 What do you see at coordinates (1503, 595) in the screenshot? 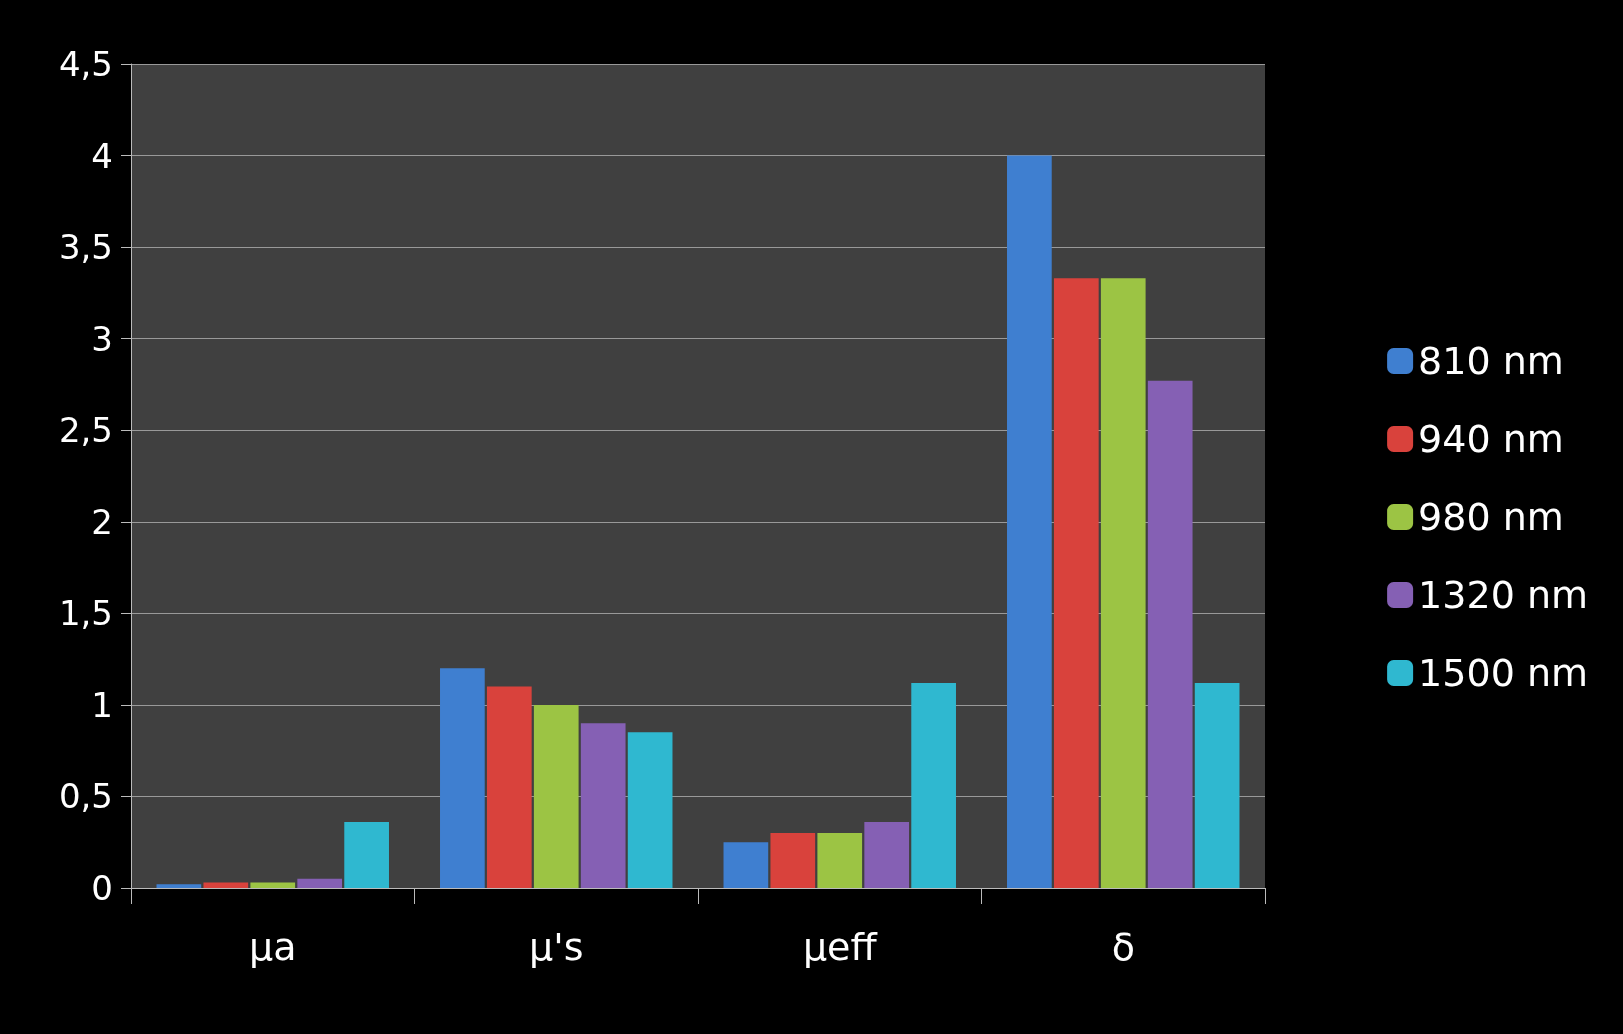
I see `legend-label: 1320 nm` at bounding box center [1503, 595].